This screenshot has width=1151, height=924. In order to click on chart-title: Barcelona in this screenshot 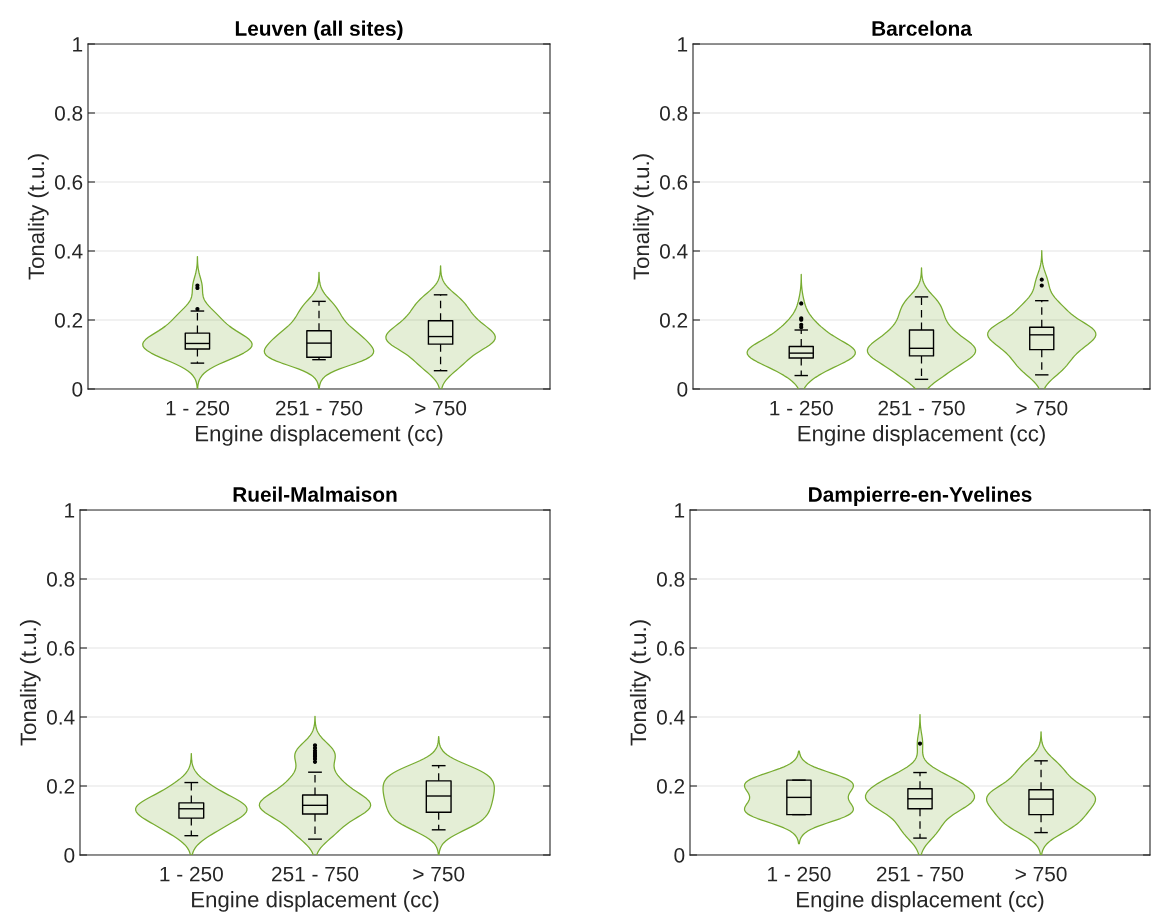, I will do `click(922, 28)`.